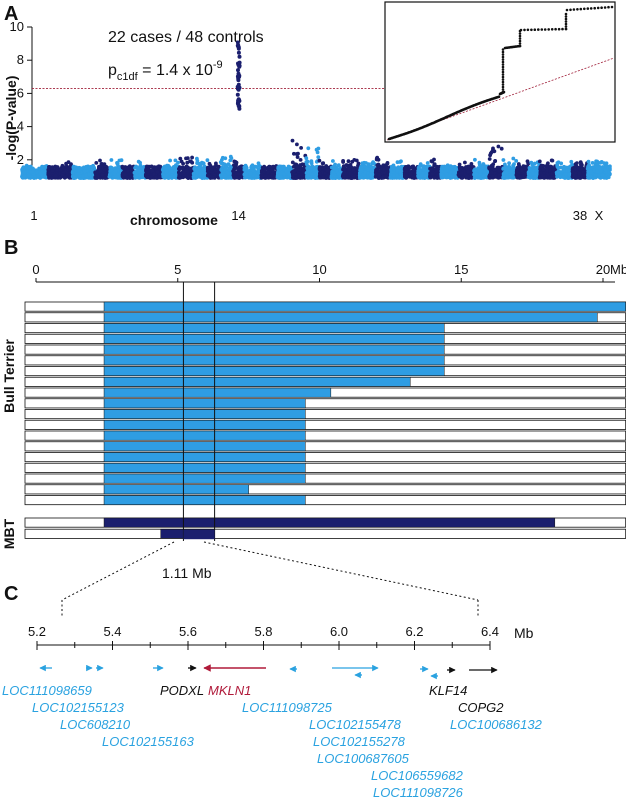 The width and height of the screenshot is (626, 800). Describe the element at coordinates (112, 70) in the screenshot. I see `p-prefix: p` at that location.